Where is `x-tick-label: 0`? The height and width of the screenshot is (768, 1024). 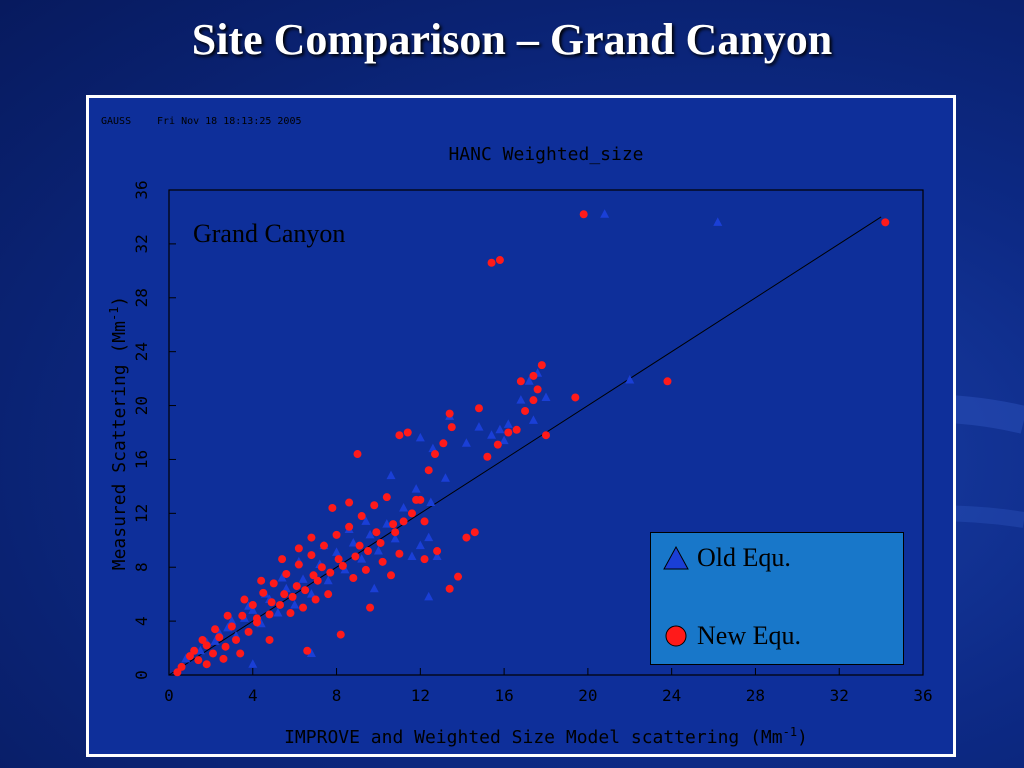
x-tick-label: 0 is located at coordinates (169, 695).